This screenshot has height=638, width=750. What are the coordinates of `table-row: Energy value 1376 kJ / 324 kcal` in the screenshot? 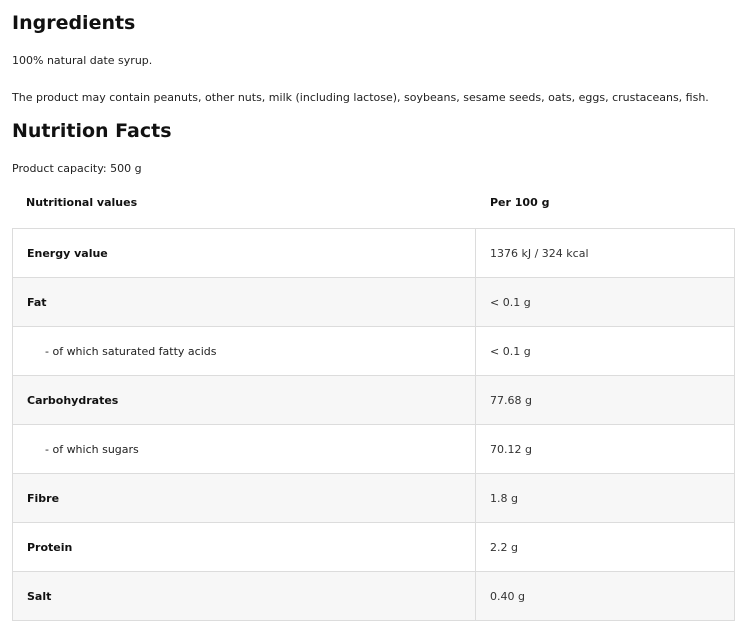 It's located at (373, 253).